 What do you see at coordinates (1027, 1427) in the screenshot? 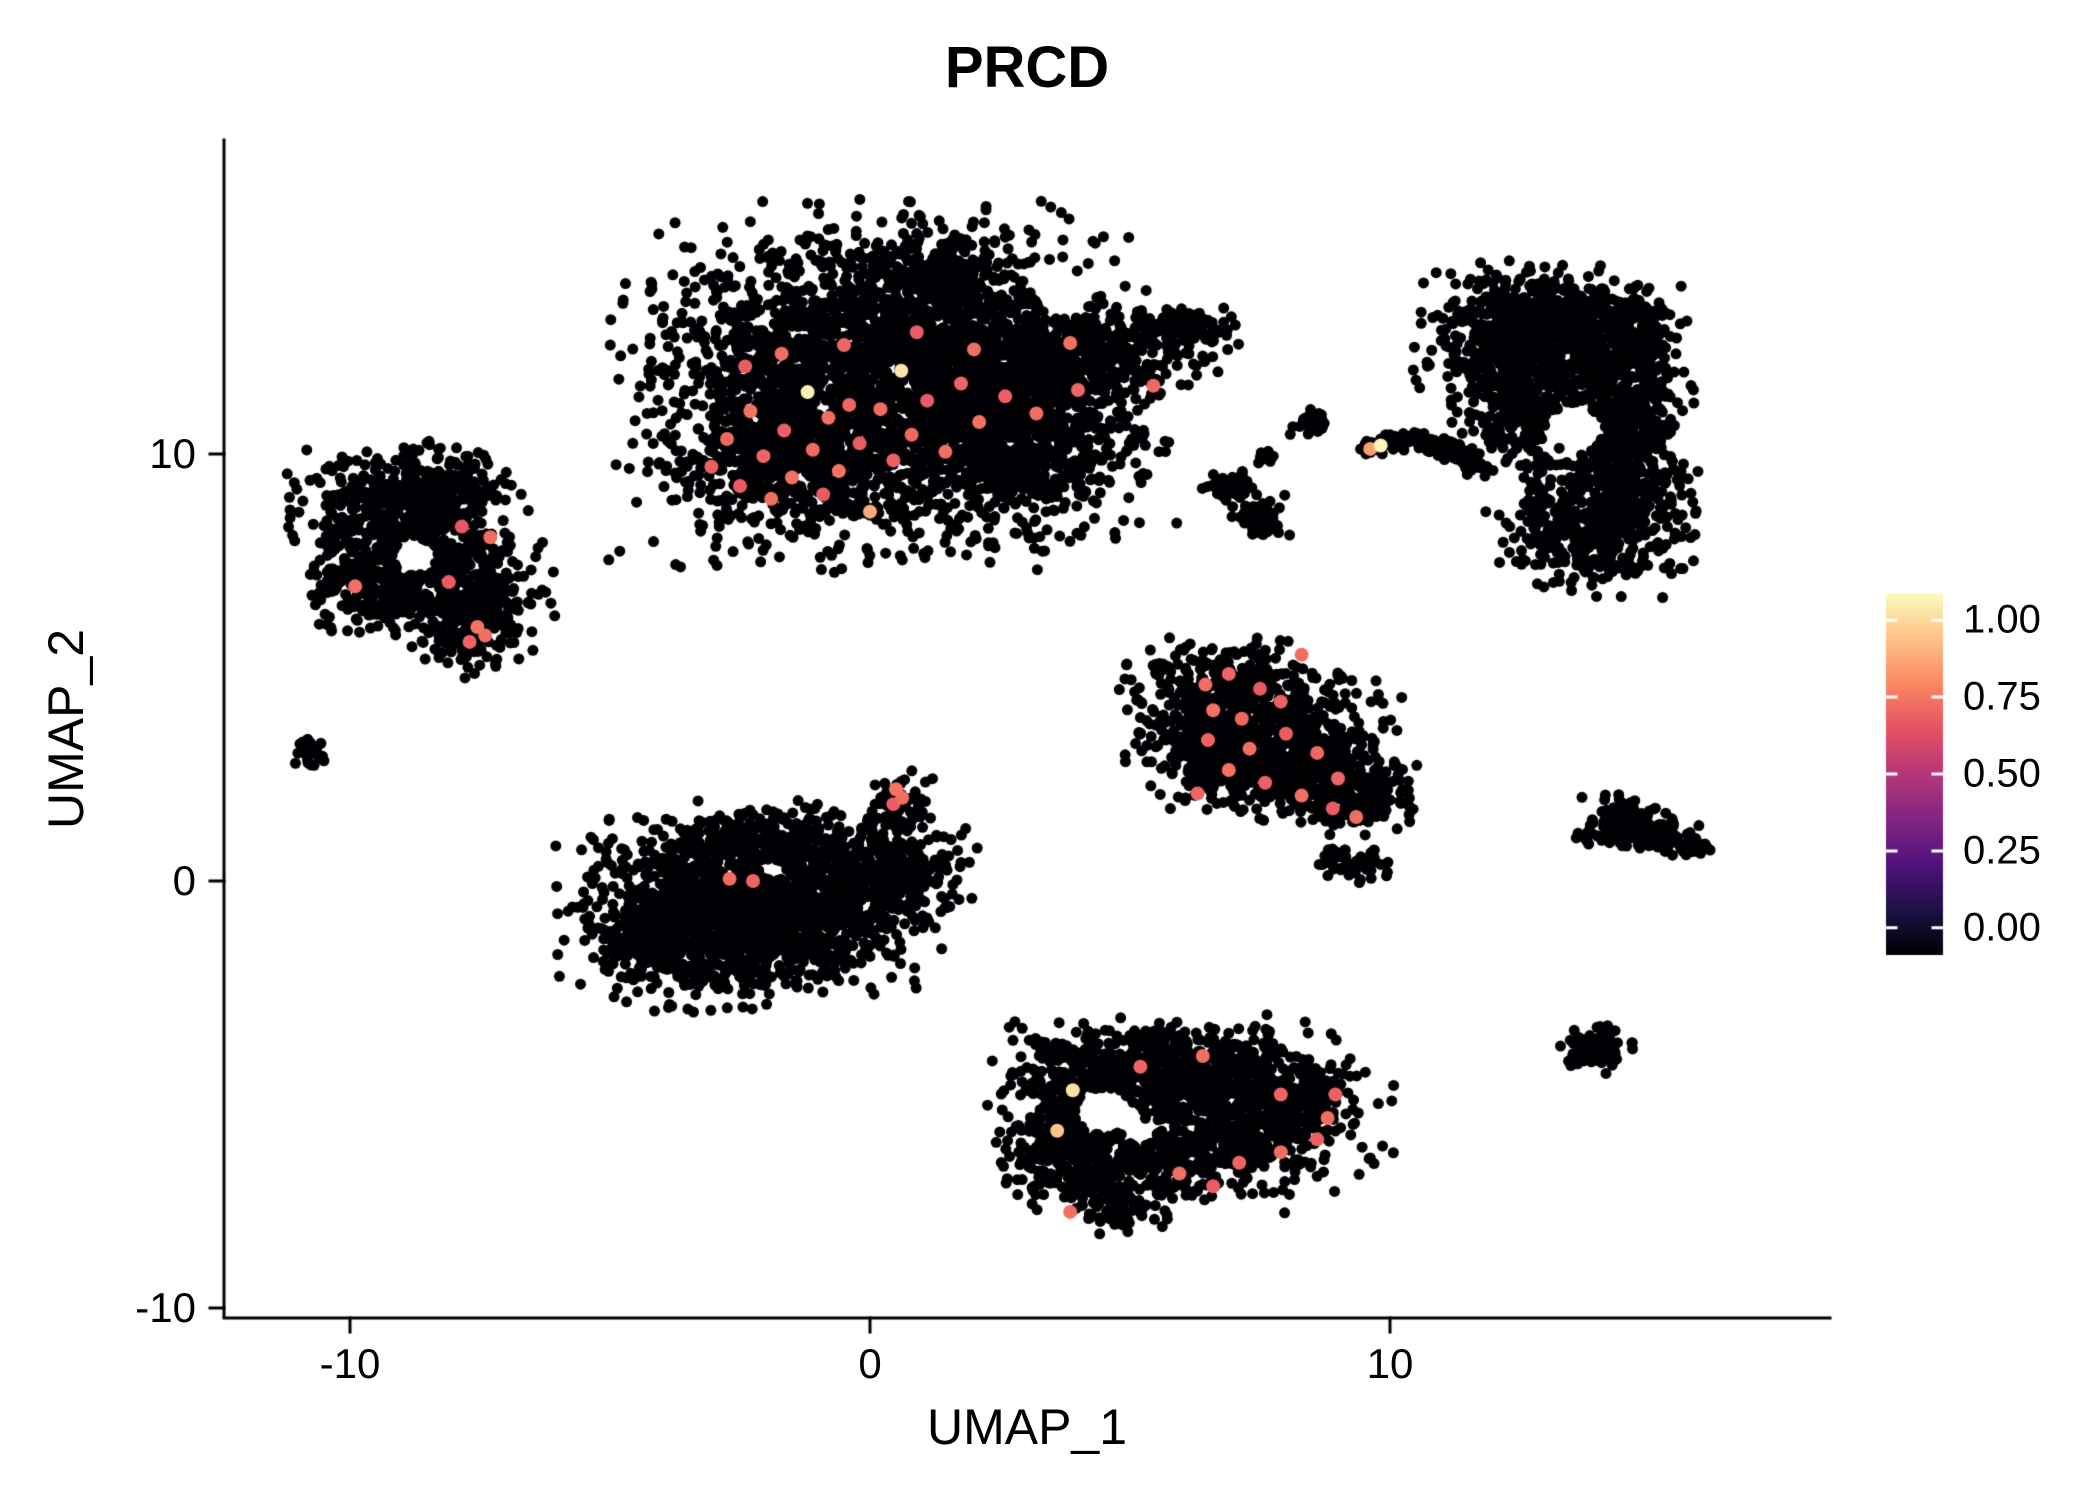
I see `x-axis-title: UMAP_1` at bounding box center [1027, 1427].